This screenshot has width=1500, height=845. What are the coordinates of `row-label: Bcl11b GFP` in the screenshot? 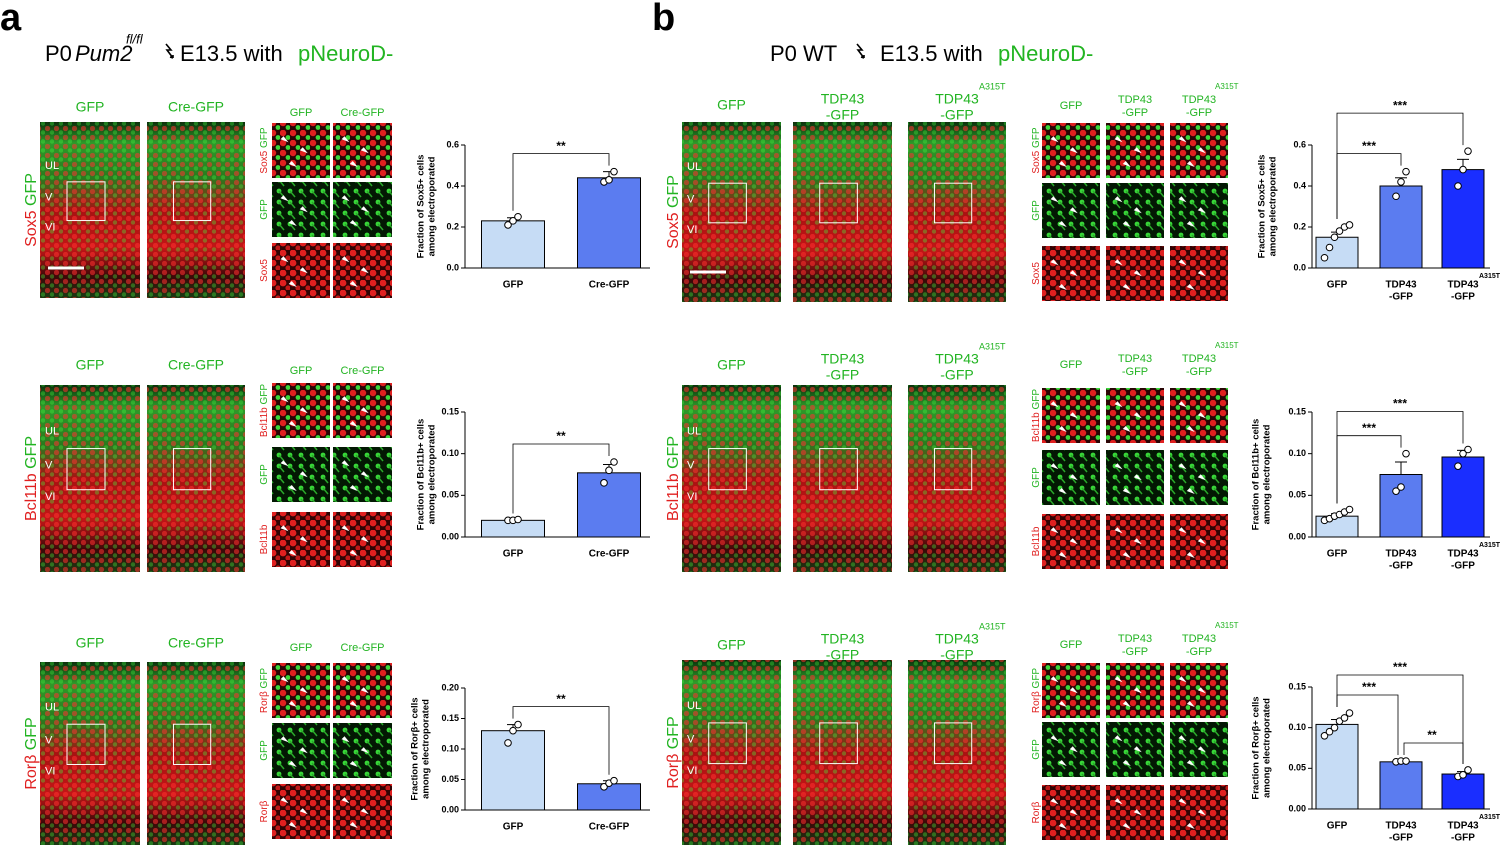 It's located at (31, 478).